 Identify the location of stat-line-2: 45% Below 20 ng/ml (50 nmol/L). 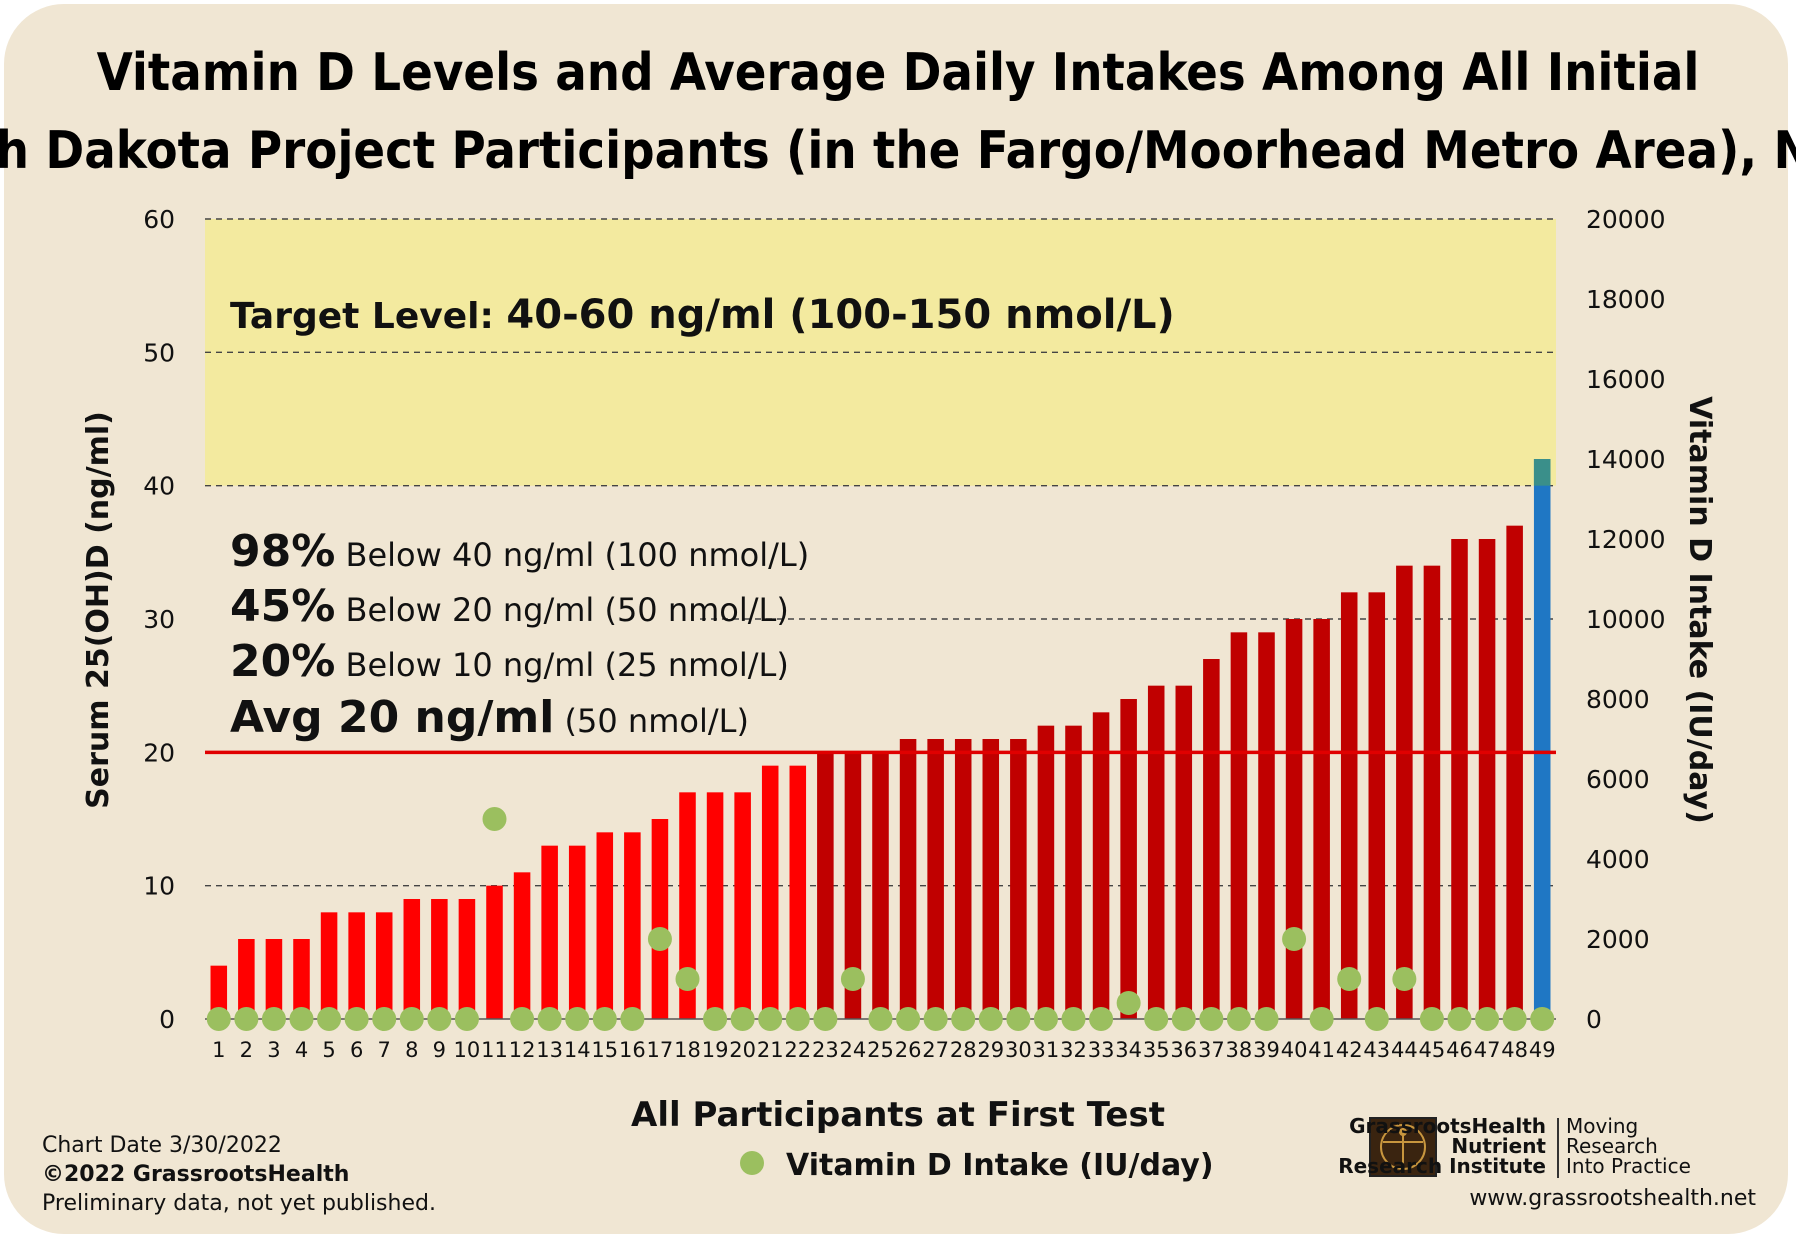
(509, 606).